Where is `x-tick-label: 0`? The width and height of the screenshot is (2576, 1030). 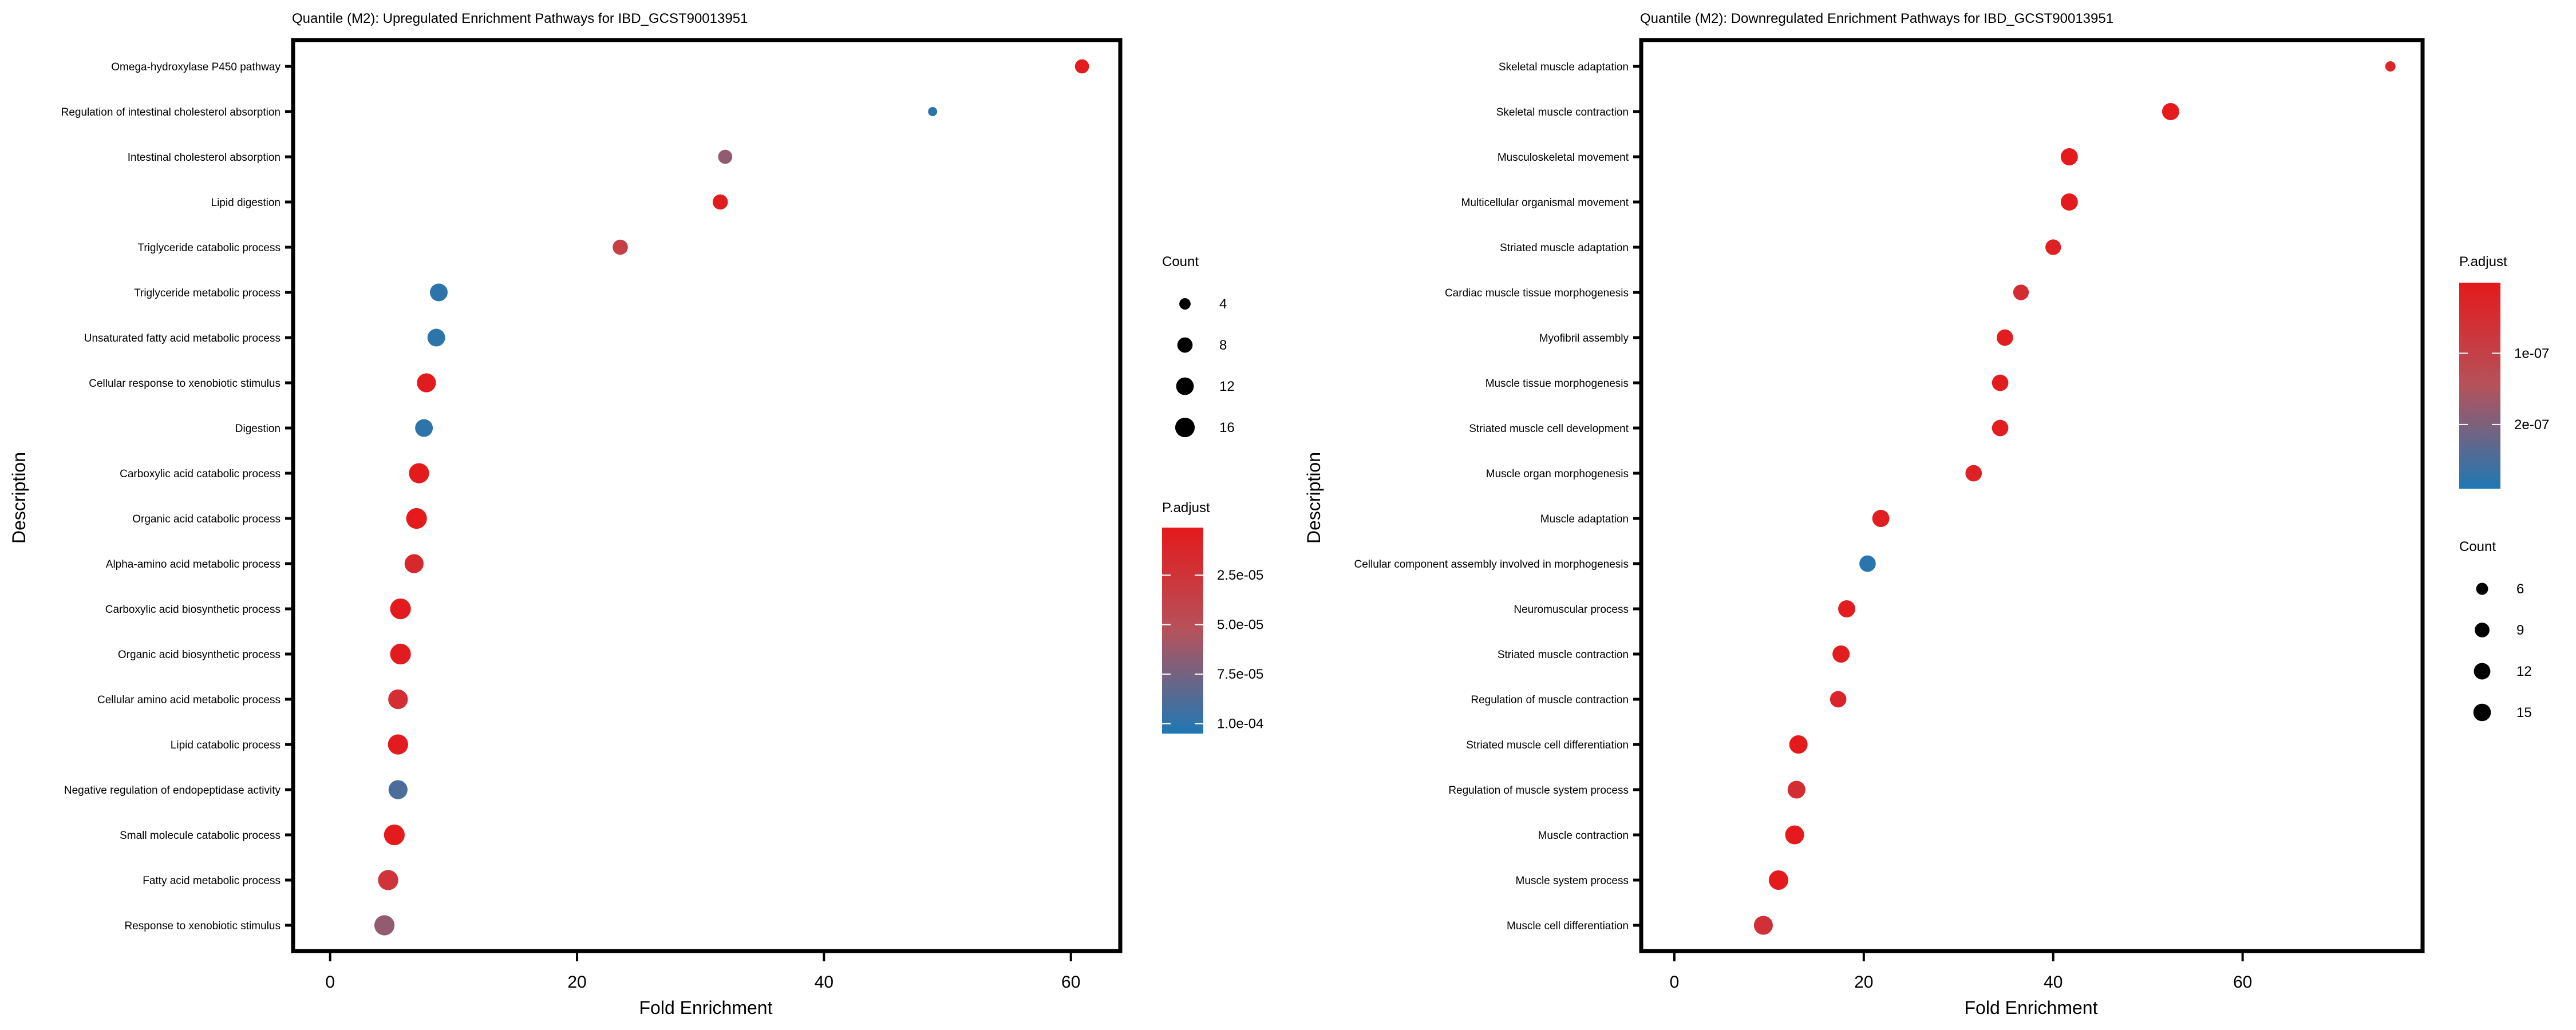
x-tick-label: 0 is located at coordinates (1675, 982).